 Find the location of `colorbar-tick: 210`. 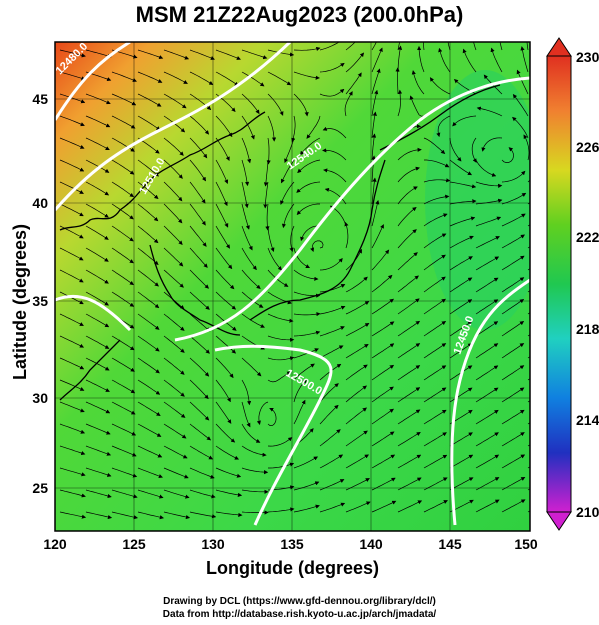

colorbar-tick: 210 is located at coordinates (587, 512).